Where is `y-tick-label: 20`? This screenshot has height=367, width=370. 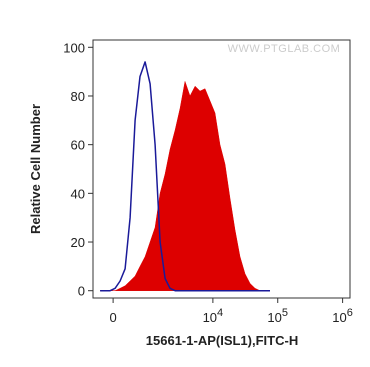
y-tick-label: 20 is located at coordinates (78, 242).